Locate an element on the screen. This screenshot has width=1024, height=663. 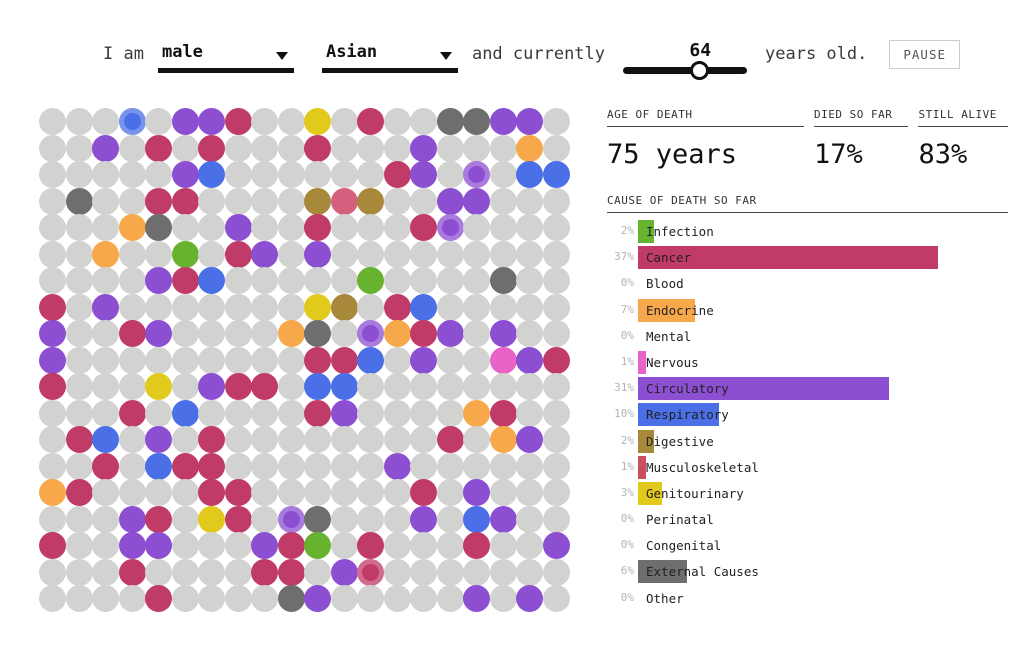
age-slider-value: 64 is located at coordinates (700, 50).